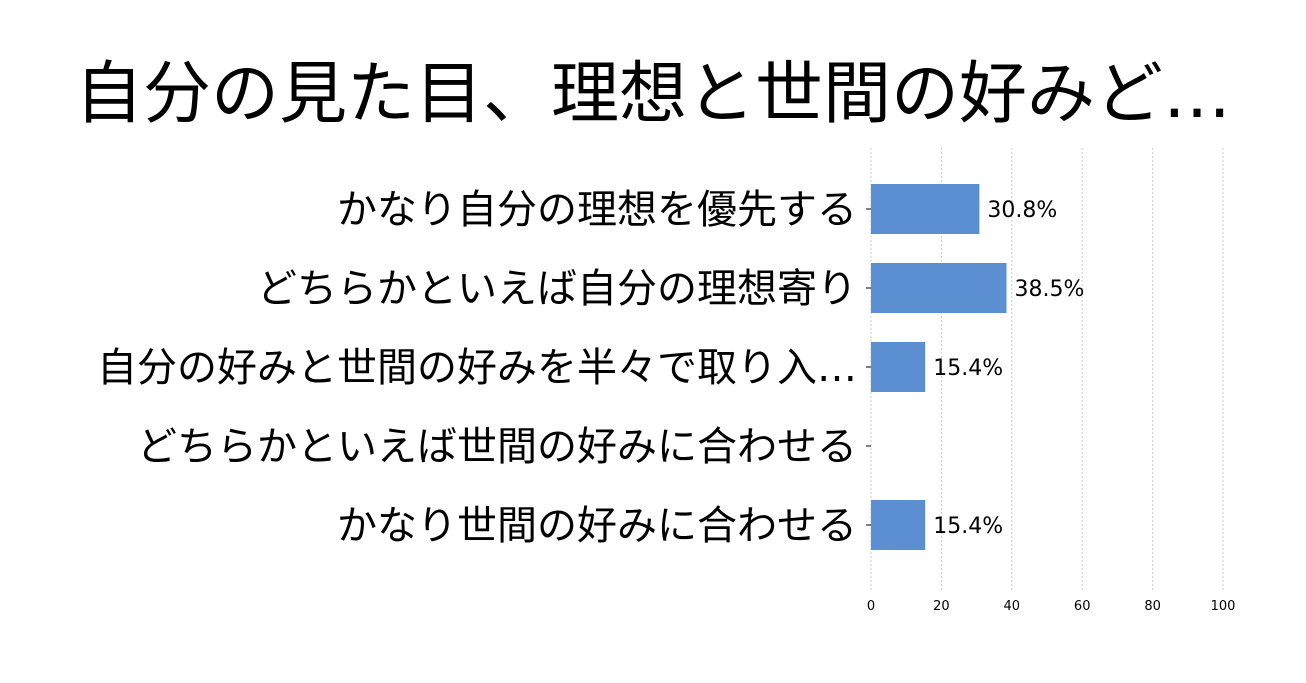 The image size is (1306, 683). What do you see at coordinates (1152, 606) in the screenshot?
I see `x-tick-label: 80` at bounding box center [1152, 606].